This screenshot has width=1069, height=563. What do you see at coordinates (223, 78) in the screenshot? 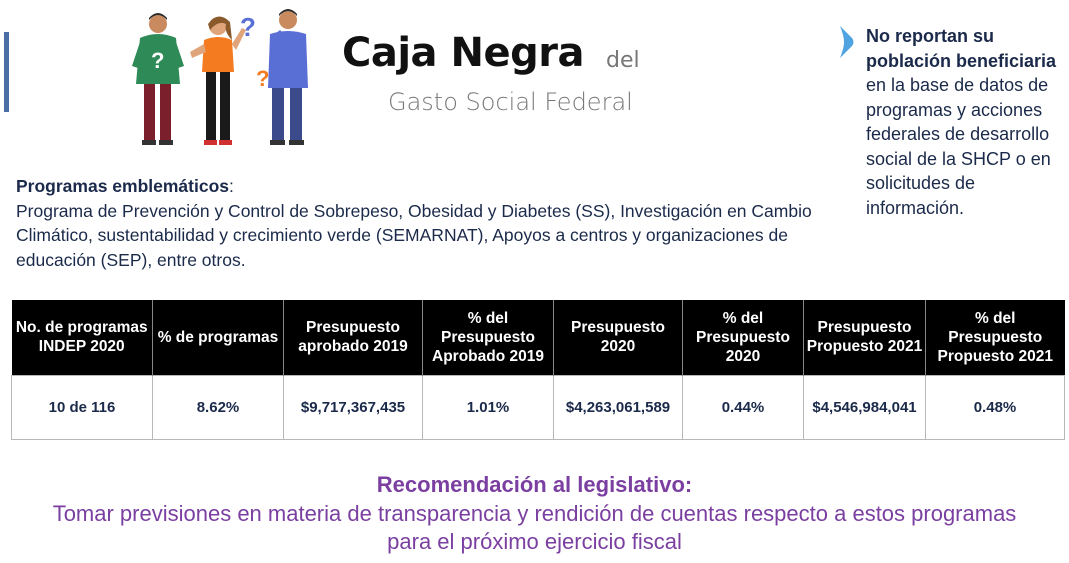
I see `person-orange-icon: ?` at bounding box center [223, 78].